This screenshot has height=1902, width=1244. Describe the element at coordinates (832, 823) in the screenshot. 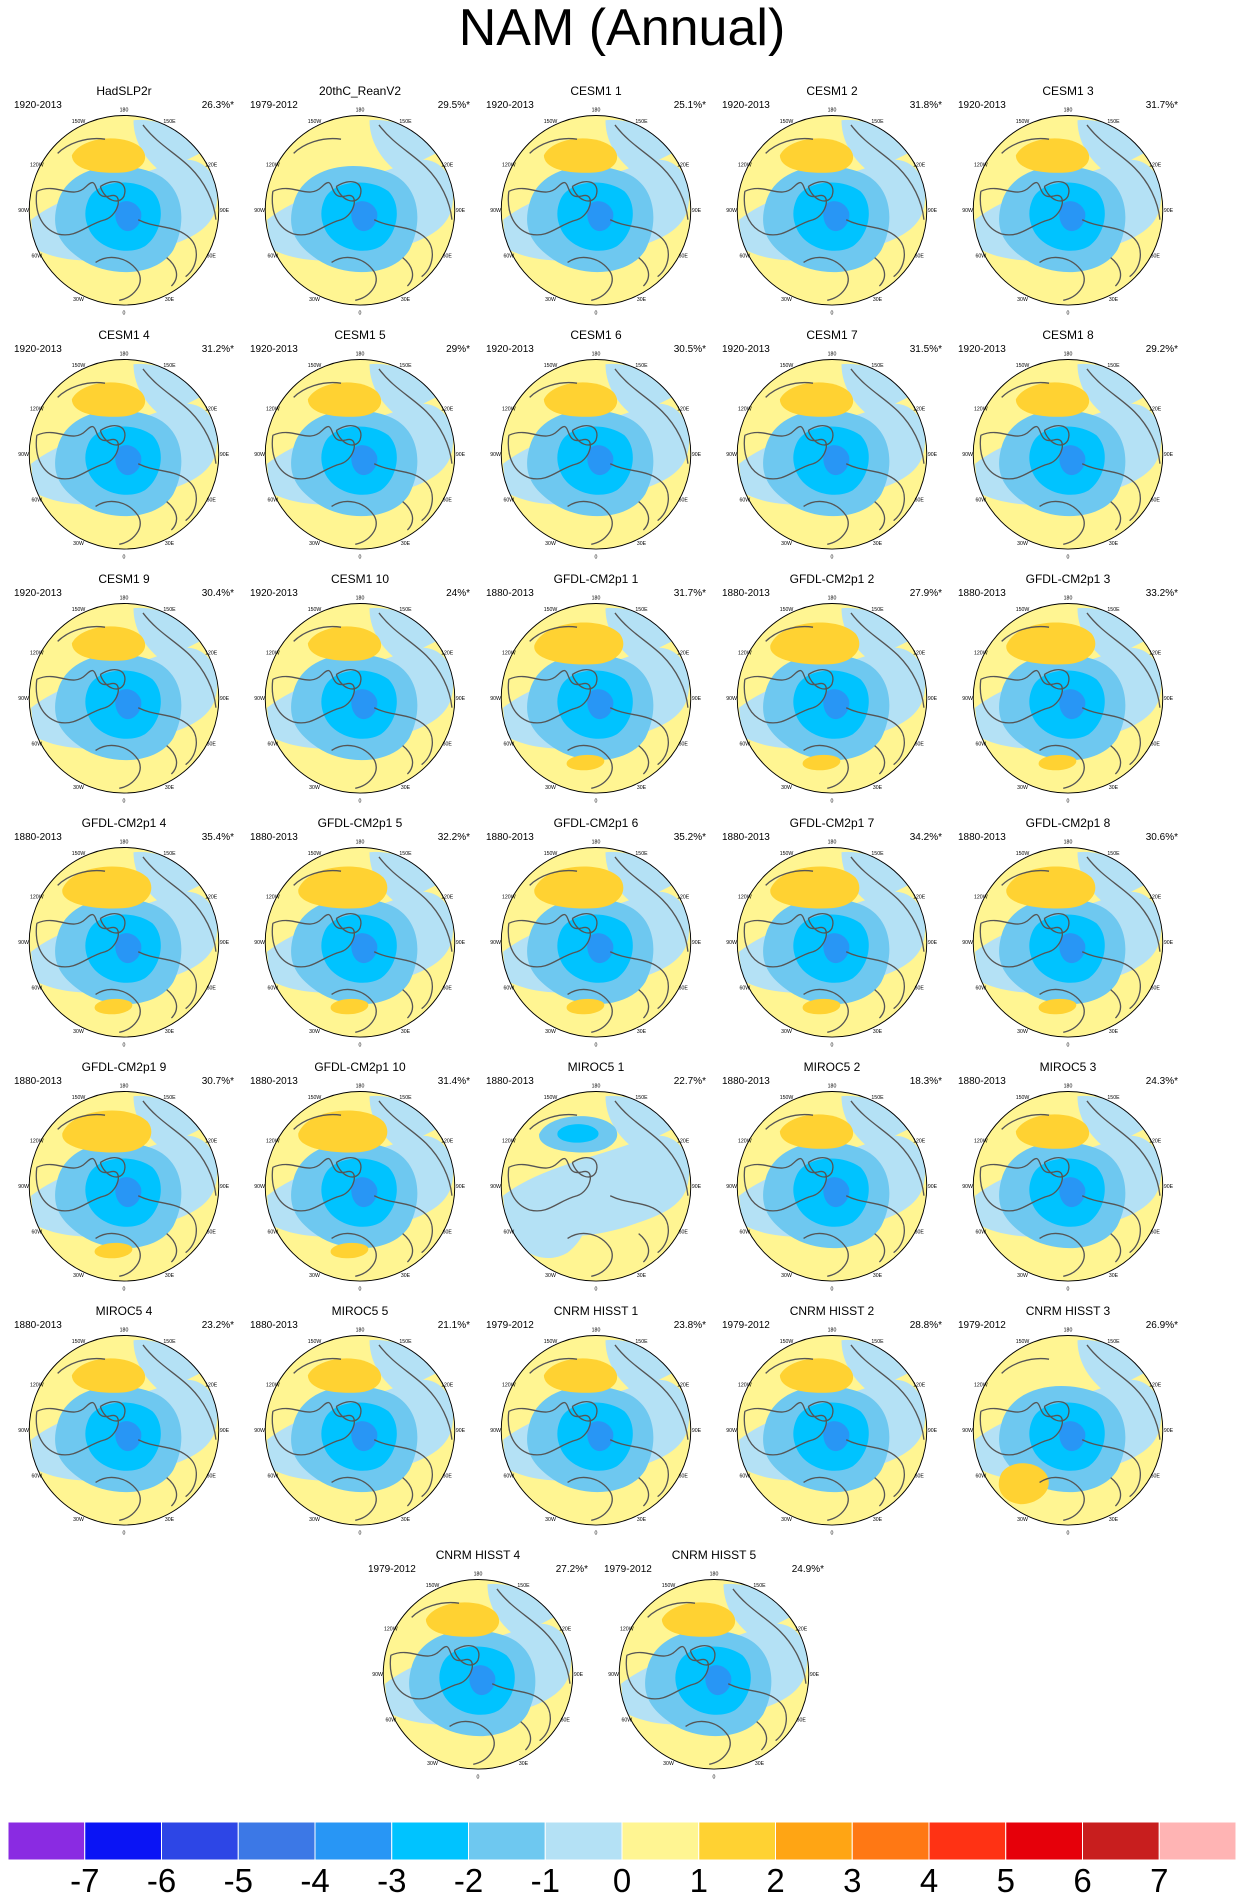

I see `panel-title: GFDL-CM2p1 7` at that location.